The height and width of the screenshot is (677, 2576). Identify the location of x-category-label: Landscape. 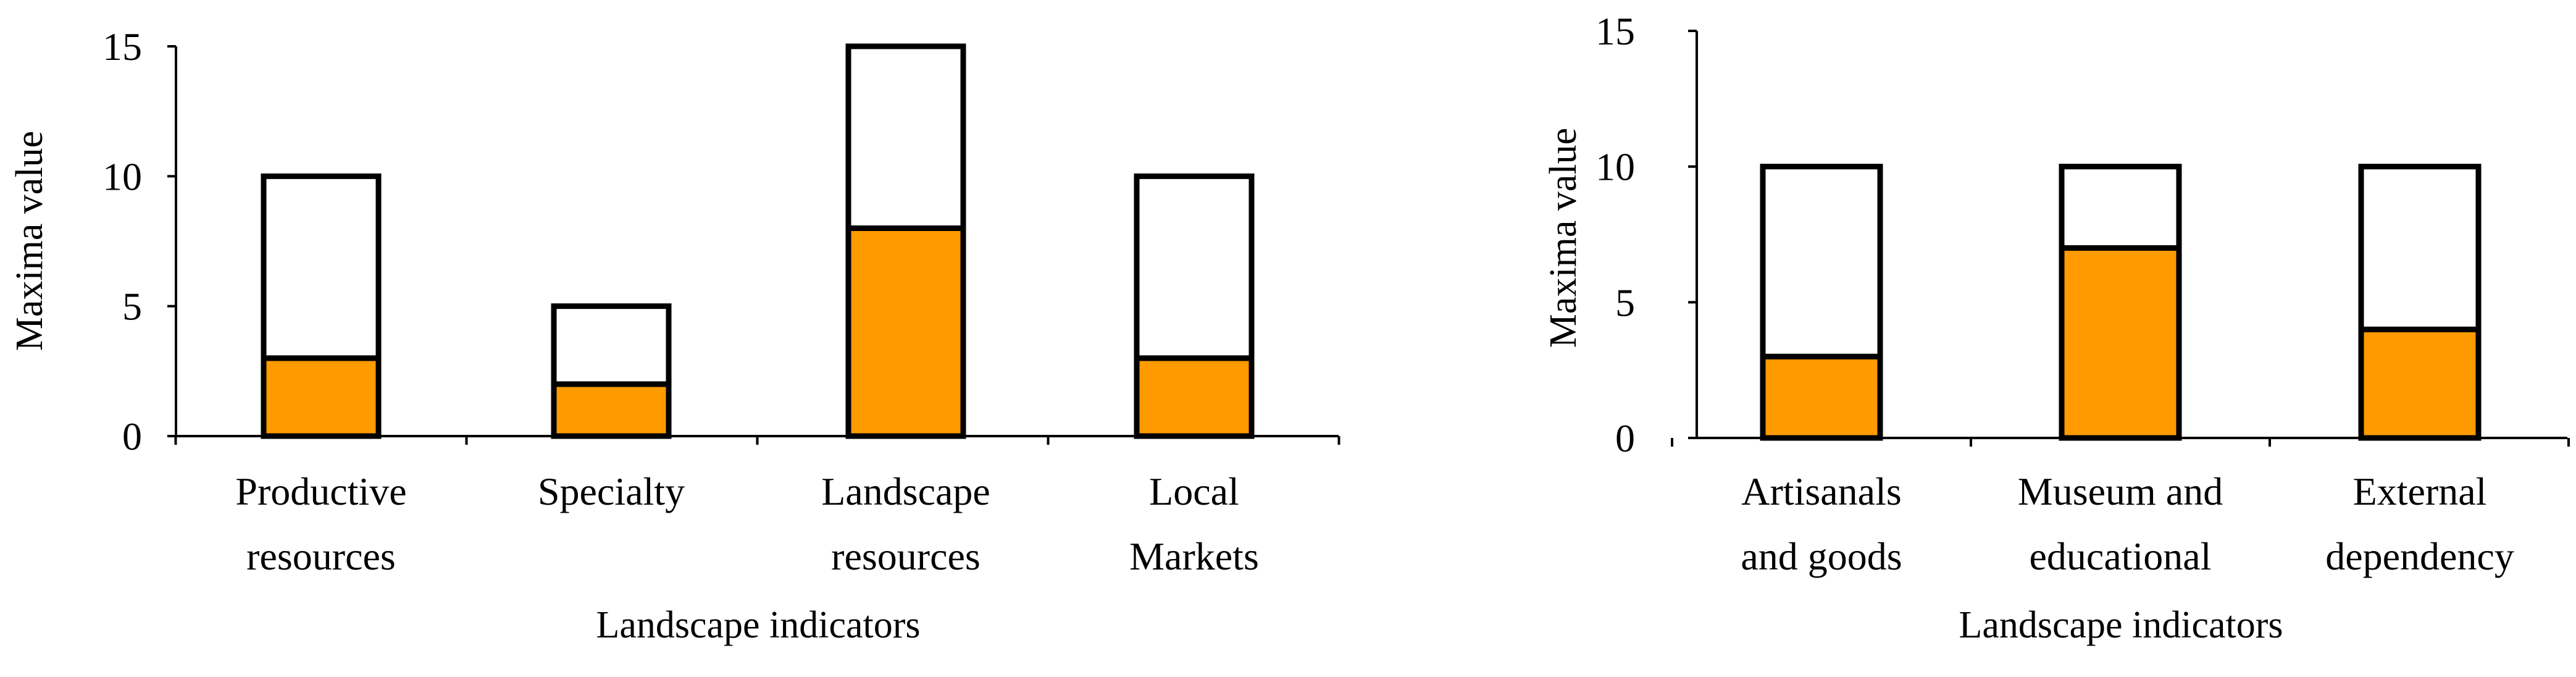
(906, 491).